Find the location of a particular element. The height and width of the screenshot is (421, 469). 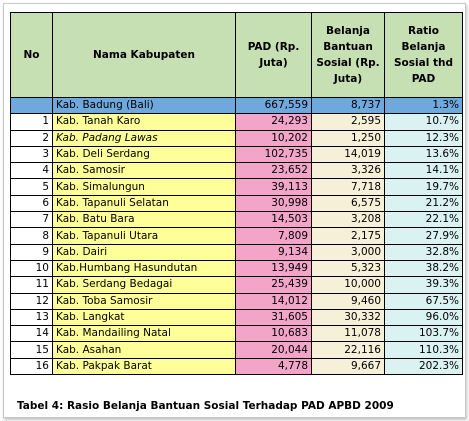

cell-belanja: 30,332 is located at coordinates (348, 317).